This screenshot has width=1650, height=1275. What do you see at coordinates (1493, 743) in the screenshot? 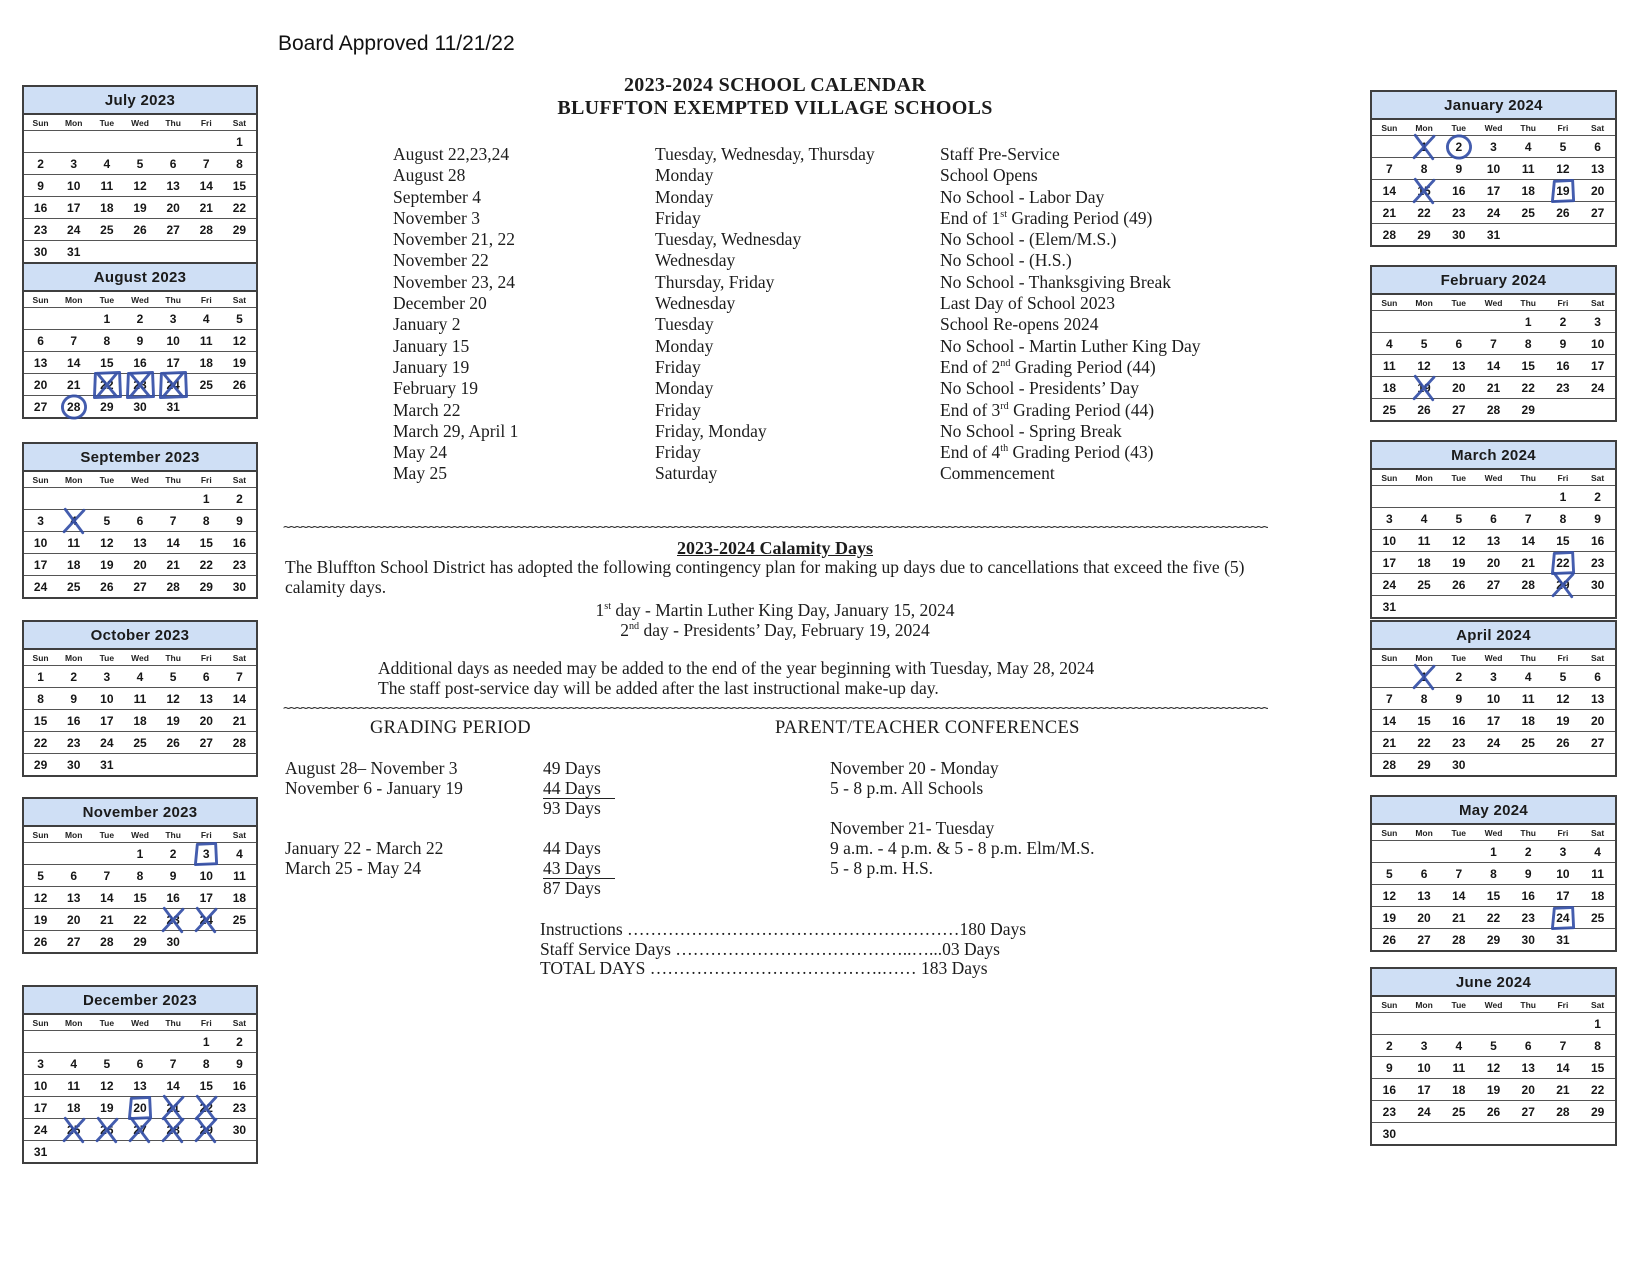
I see `calendar-week-row: 21 22 23 24 25 26 27` at bounding box center [1493, 743].